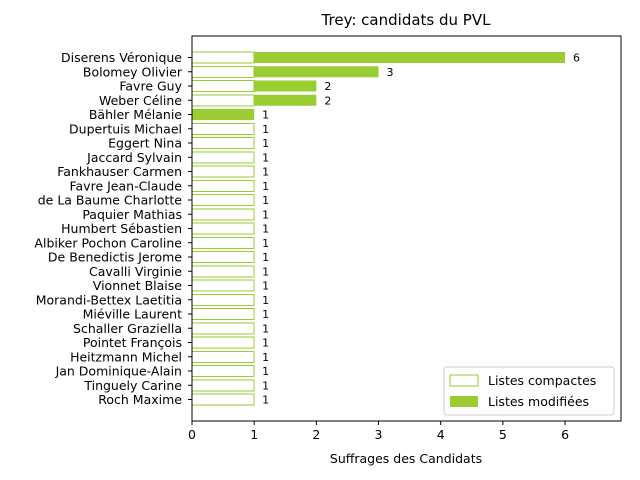 This screenshot has height=480, width=640. I want to click on category-label: Morandi-Bettex Laetitia, so click(109, 299).